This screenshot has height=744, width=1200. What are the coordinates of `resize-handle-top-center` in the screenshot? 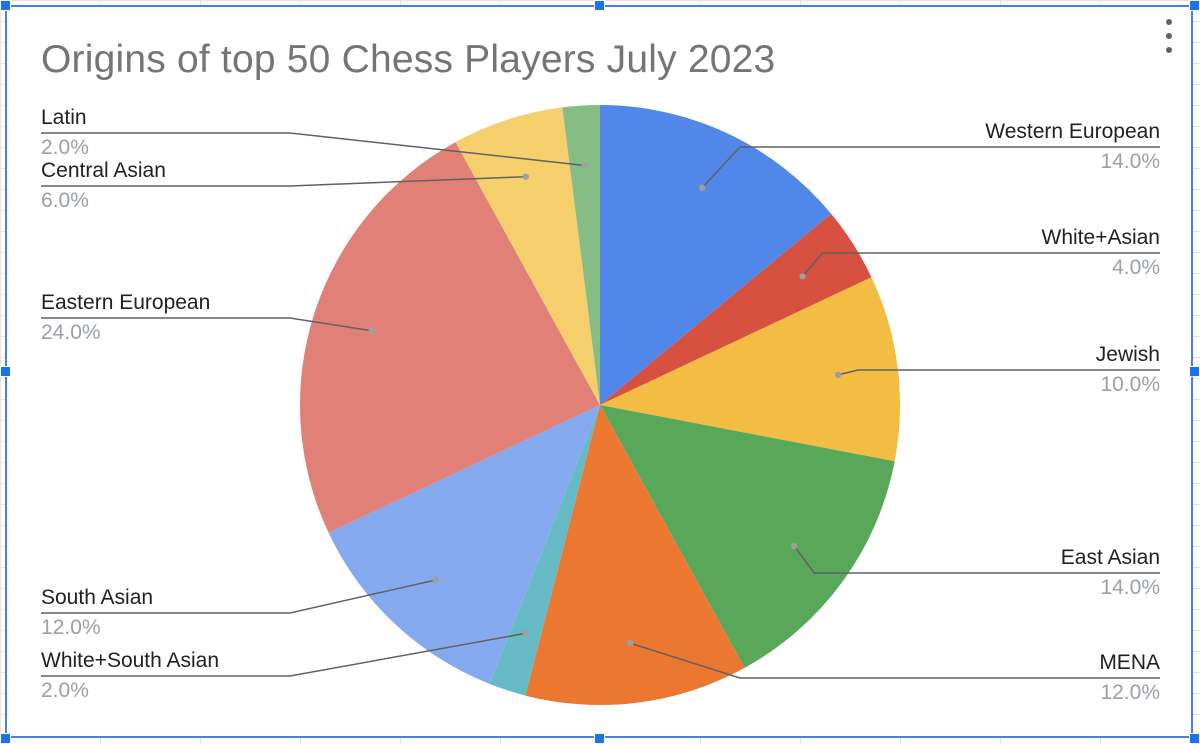 It's located at (599, 5).